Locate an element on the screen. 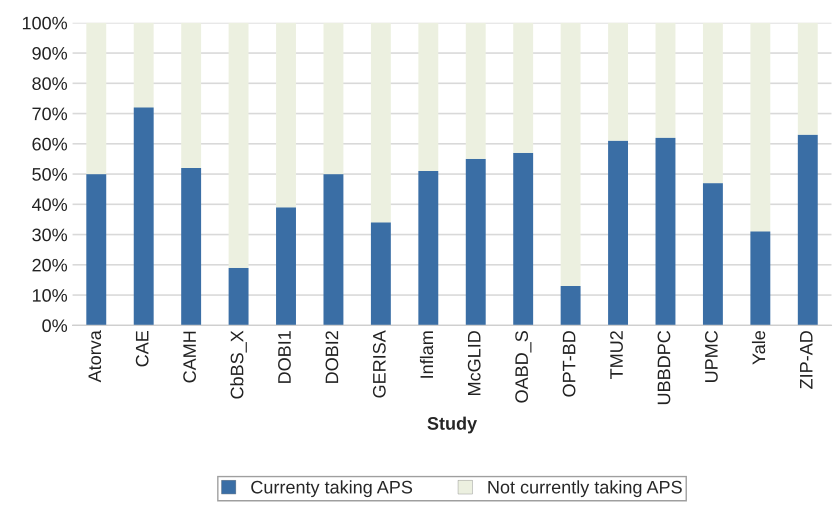 The image size is (834, 506). x-tick-label: Inflam is located at coordinates (427, 354).